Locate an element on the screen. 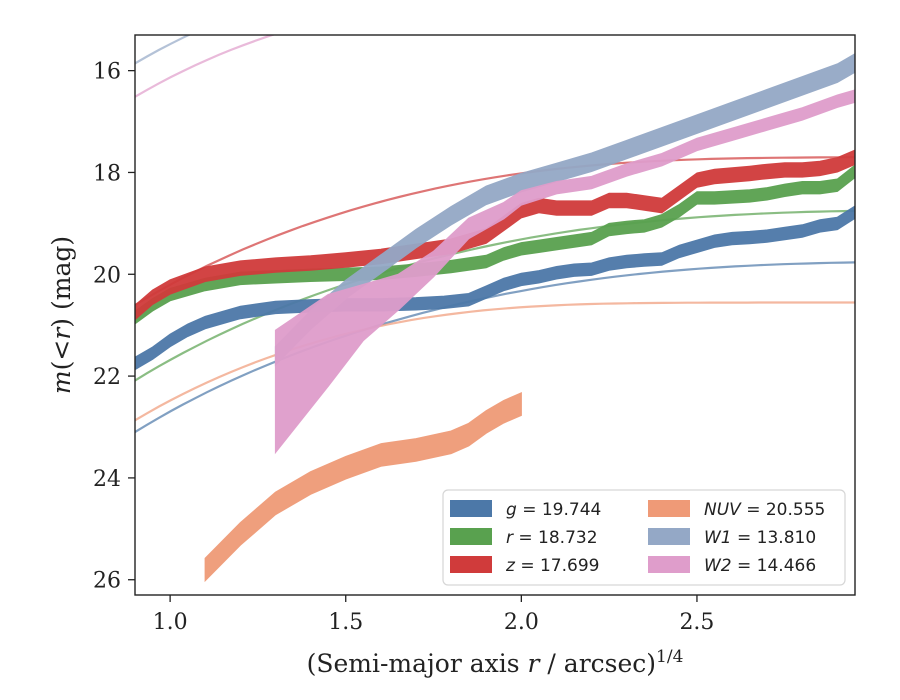  series-band-nuv is located at coordinates (363, 487).